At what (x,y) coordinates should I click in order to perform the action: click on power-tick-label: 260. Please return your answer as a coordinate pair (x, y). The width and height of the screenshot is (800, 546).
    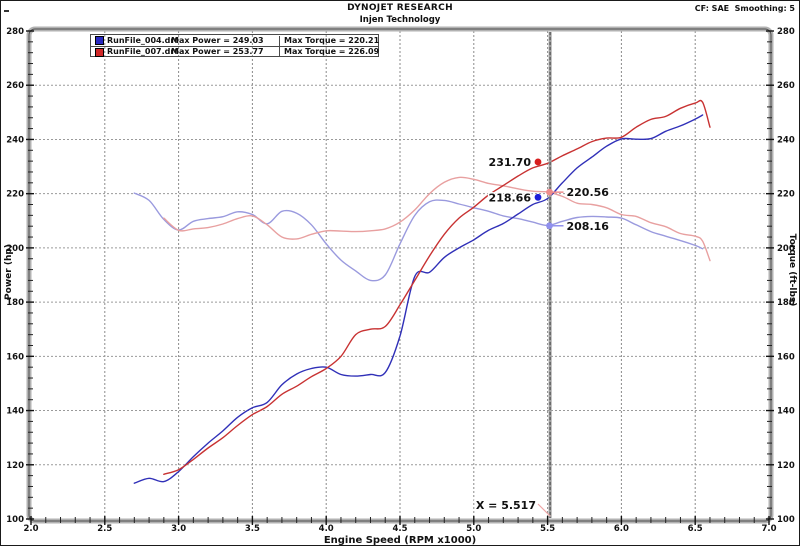
    Looking at the image, I should click on (15, 86).